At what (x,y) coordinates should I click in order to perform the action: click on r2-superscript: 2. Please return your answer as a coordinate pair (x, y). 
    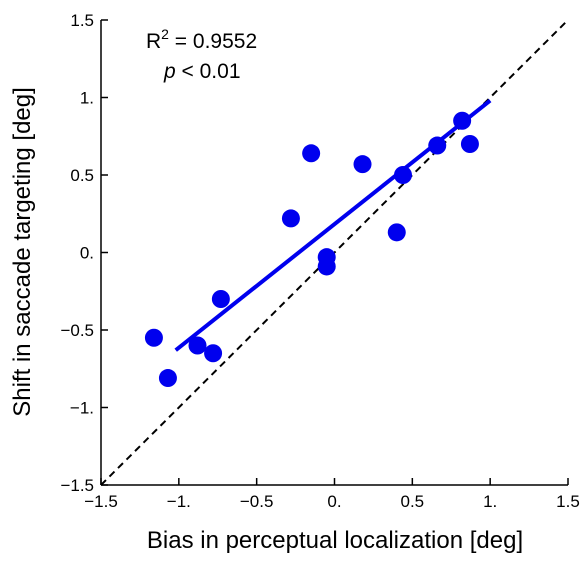
    Looking at the image, I should click on (165, 34).